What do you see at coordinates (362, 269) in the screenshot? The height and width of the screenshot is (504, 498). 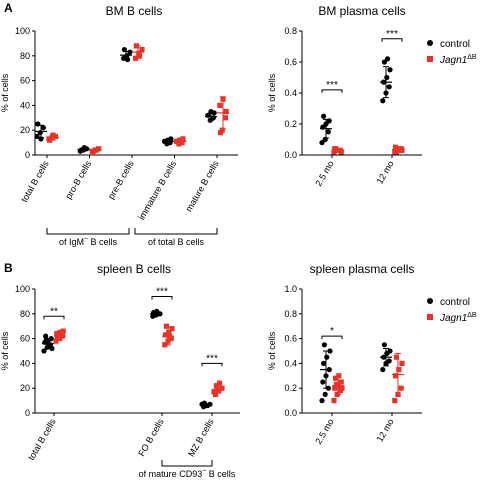 I see `chart-title: spleen plasma cells` at bounding box center [362, 269].